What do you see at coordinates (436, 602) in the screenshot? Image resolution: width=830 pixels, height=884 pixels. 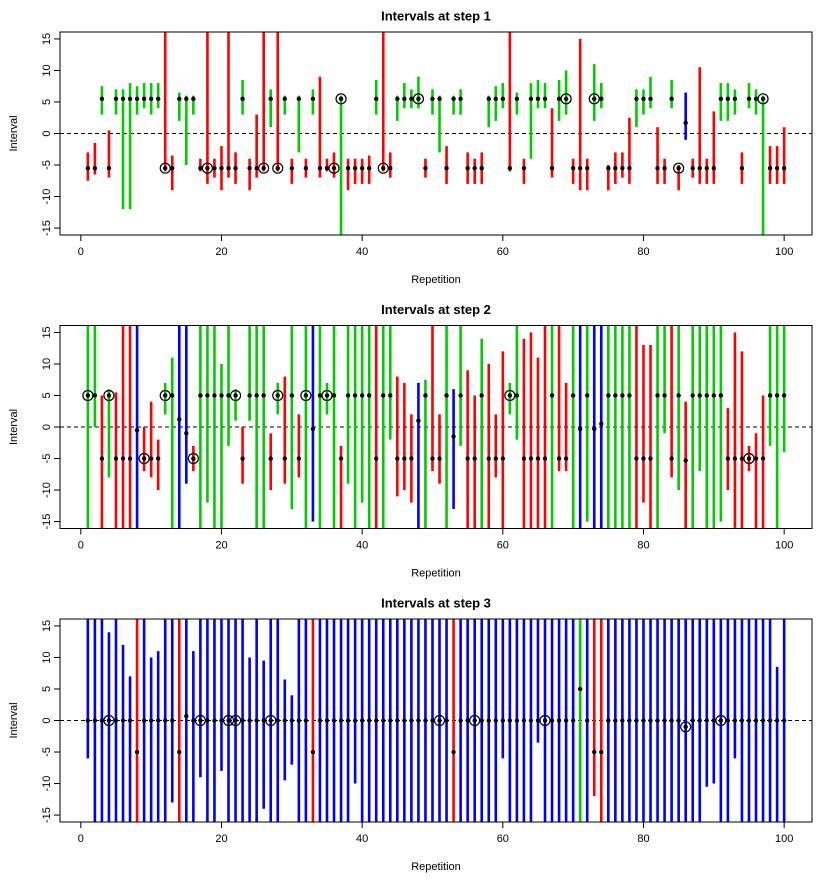 I see `chart-title: Intervals at step 3` at bounding box center [436, 602].